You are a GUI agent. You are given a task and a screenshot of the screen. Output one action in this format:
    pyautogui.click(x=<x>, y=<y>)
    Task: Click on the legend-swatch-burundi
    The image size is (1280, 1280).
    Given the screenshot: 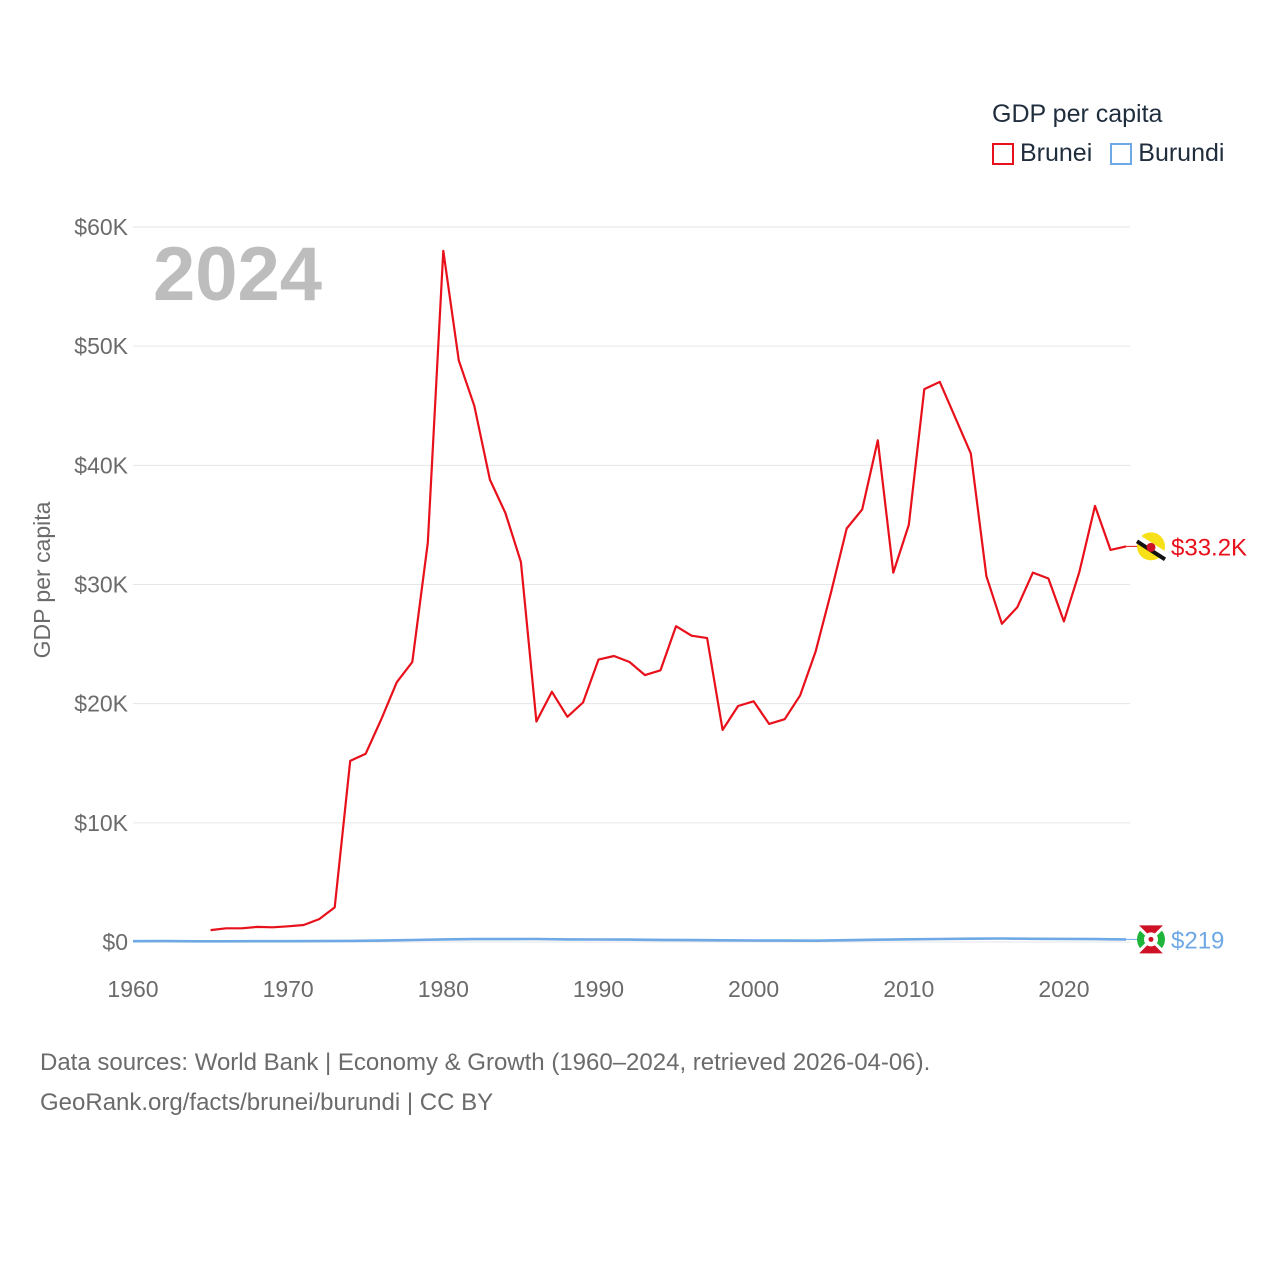 What is the action you would take?
    pyautogui.click(x=1121, y=153)
    